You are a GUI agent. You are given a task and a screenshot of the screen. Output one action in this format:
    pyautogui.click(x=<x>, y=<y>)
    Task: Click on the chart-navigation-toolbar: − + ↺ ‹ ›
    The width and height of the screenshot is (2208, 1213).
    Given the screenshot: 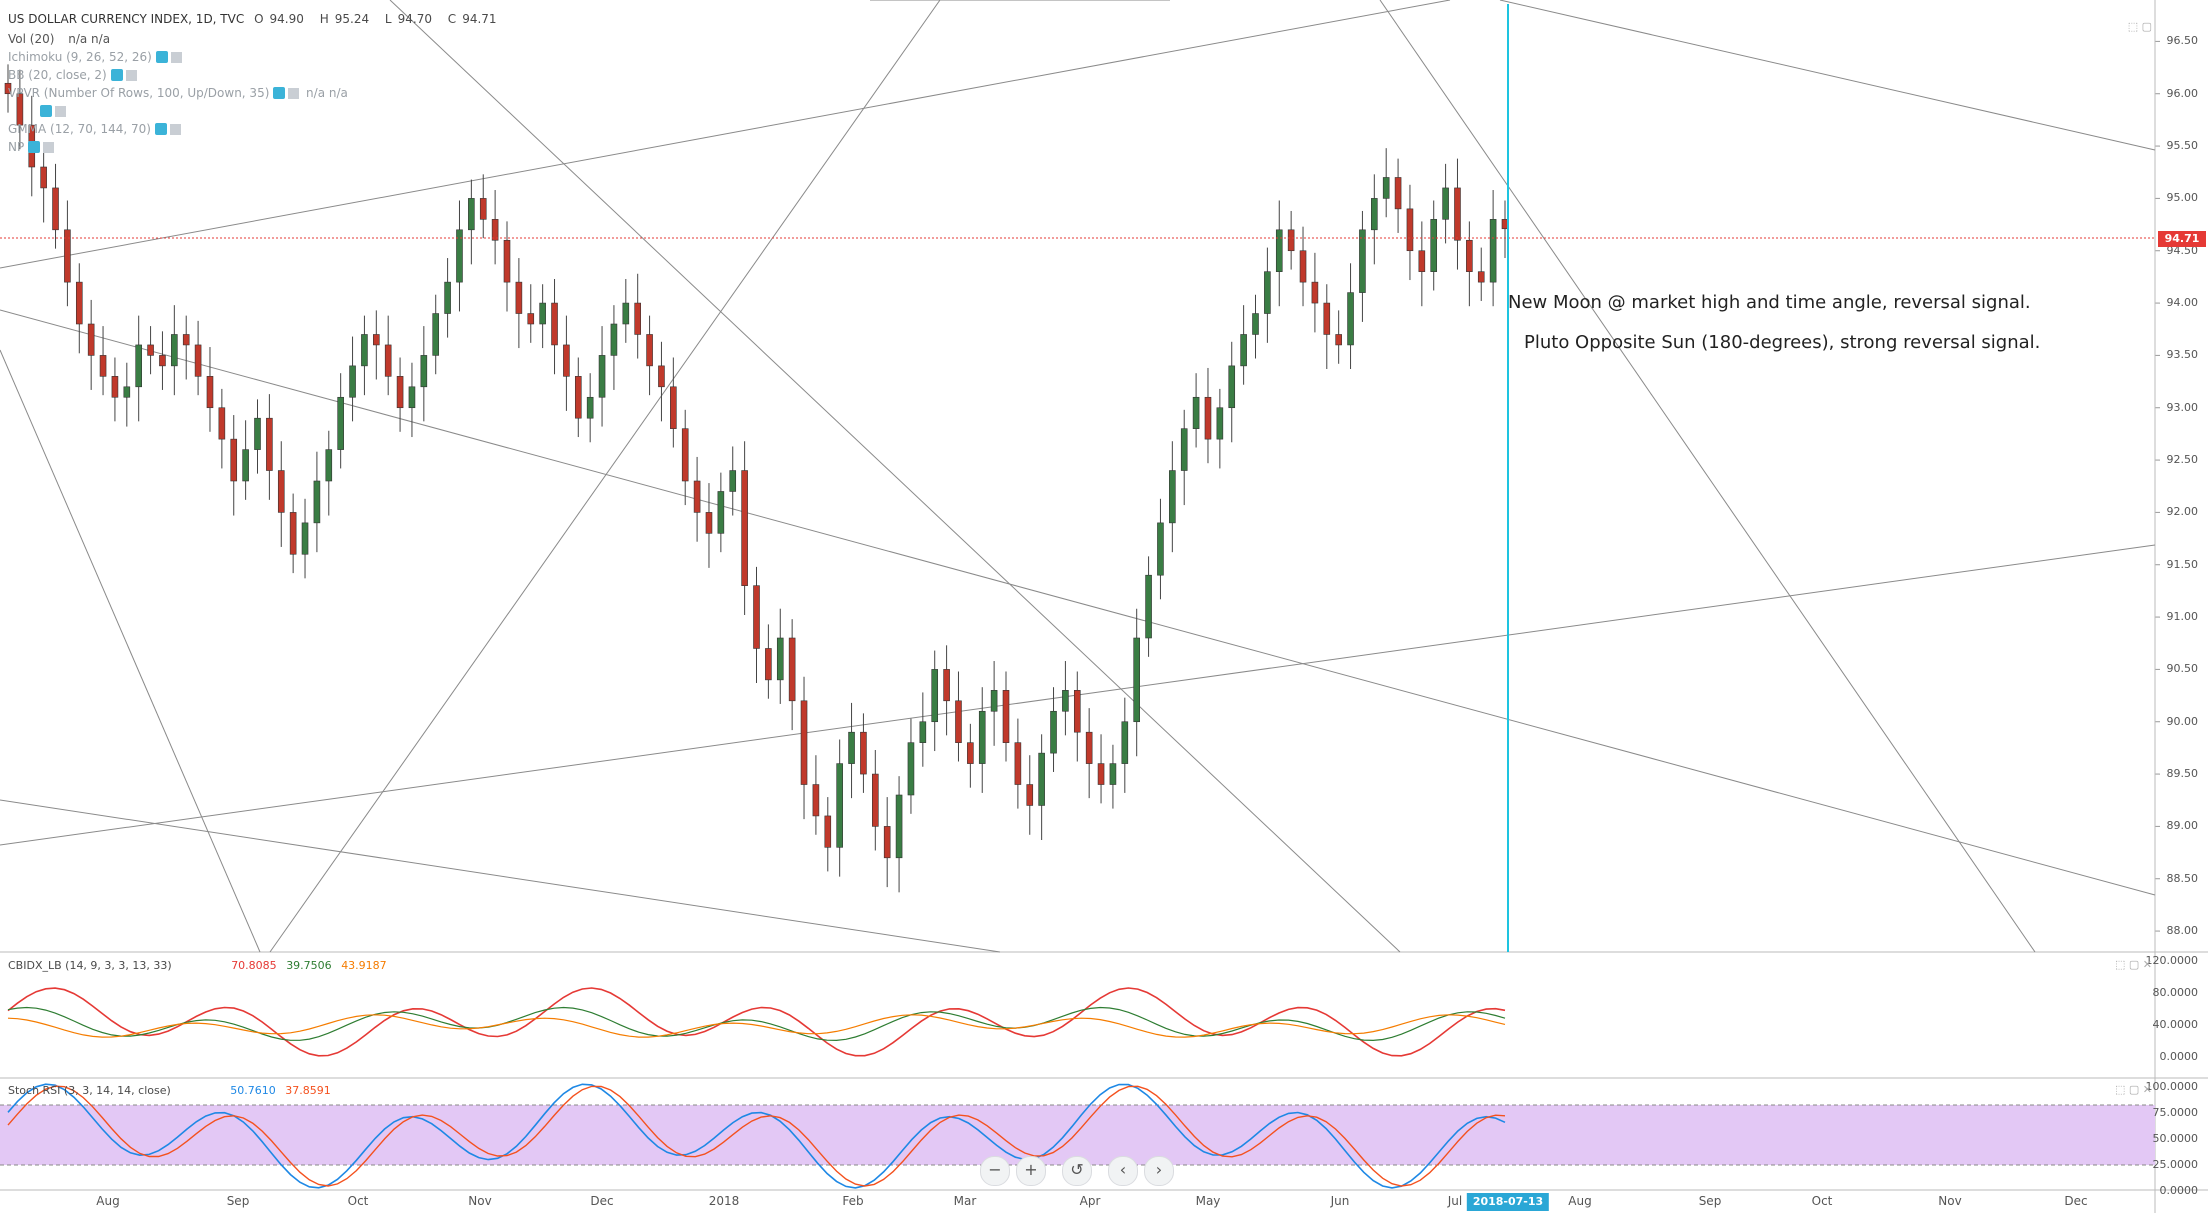 What is the action you would take?
    pyautogui.click(x=1077, y=1171)
    